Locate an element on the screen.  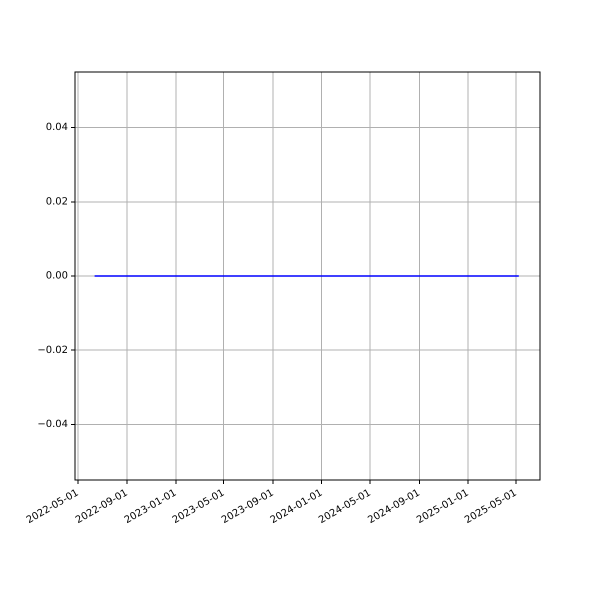
y-tick-label: −0.04 is located at coordinates (52, 424).